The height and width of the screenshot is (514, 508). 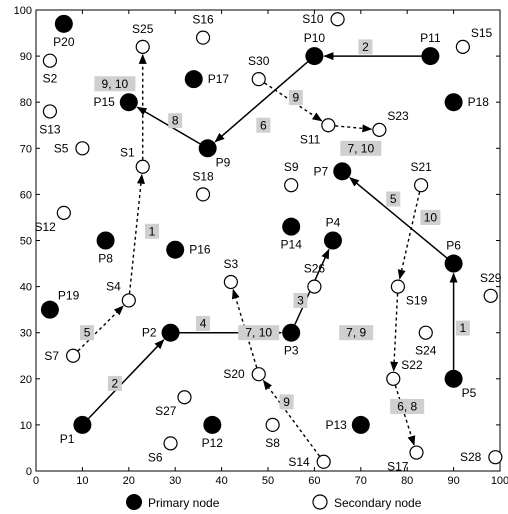 I want to click on node-label-s10: S10, so click(x=313, y=19).